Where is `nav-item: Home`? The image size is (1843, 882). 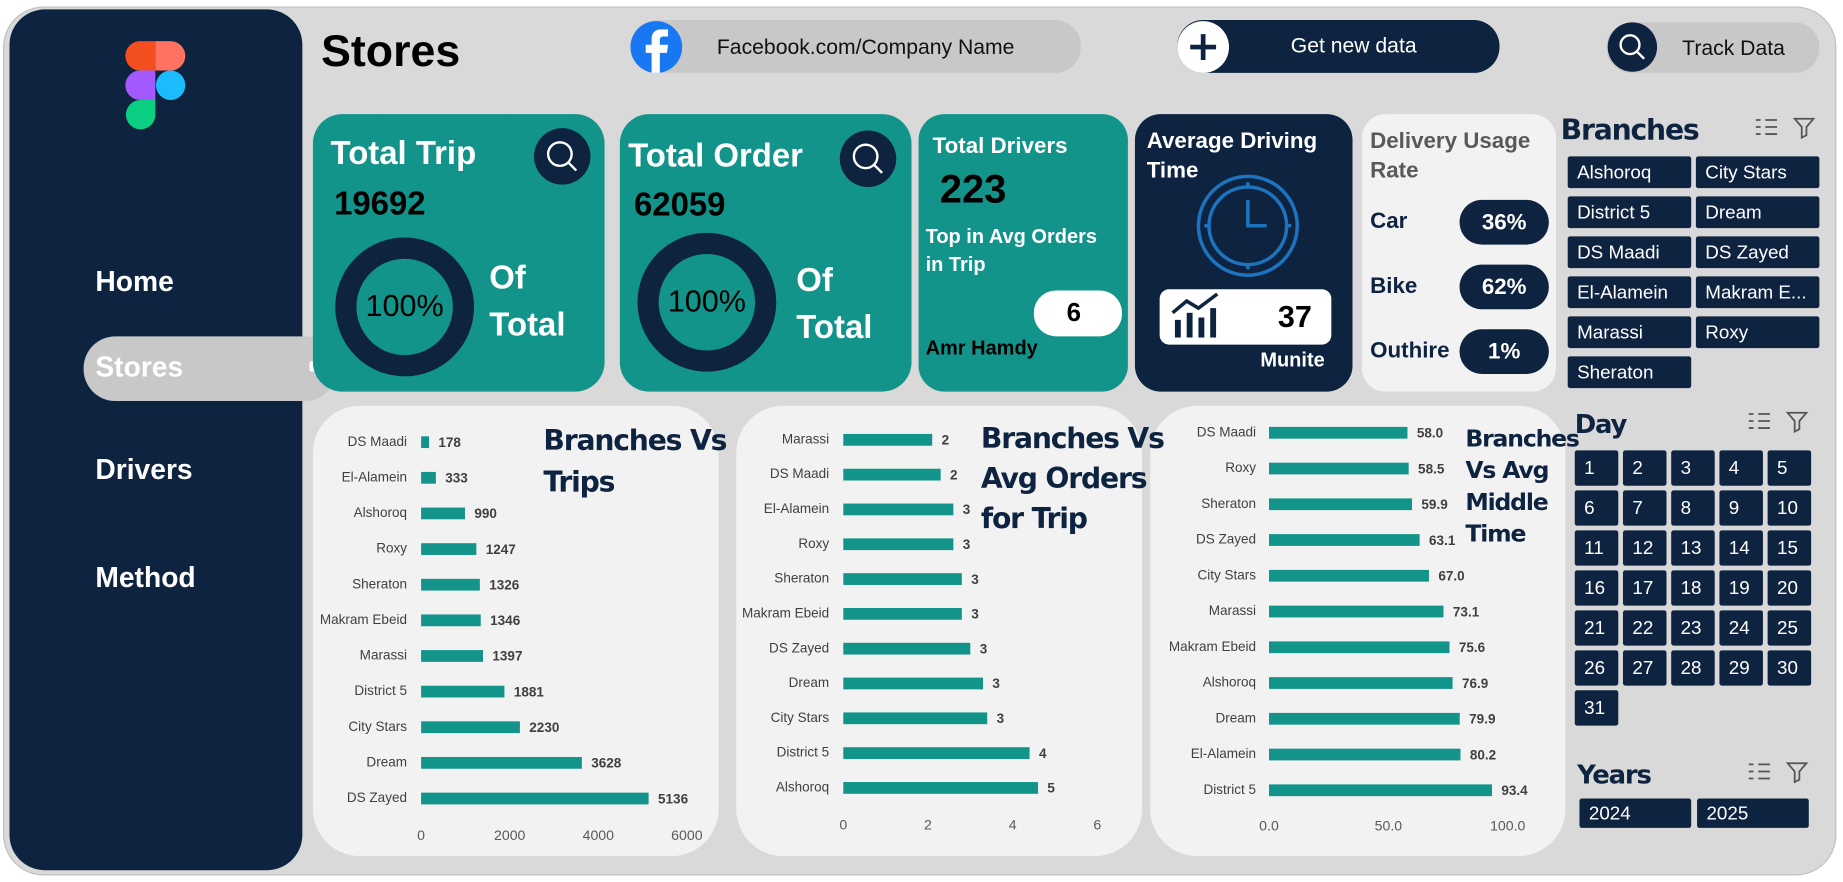 nav-item: Home is located at coordinates (134, 281).